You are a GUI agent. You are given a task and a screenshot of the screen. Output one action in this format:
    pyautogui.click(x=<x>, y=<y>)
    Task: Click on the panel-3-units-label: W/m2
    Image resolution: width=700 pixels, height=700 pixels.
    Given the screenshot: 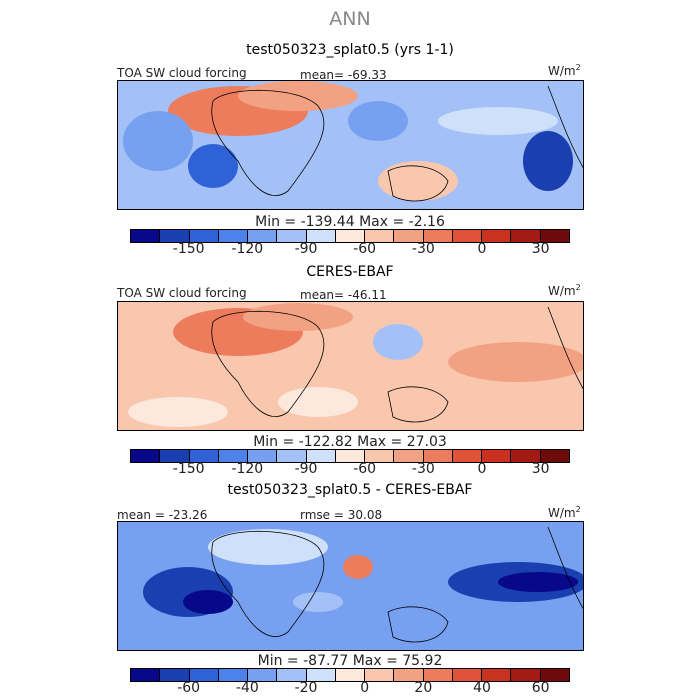 What is the action you would take?
    pyautogui.click(x=564, y=512)
    